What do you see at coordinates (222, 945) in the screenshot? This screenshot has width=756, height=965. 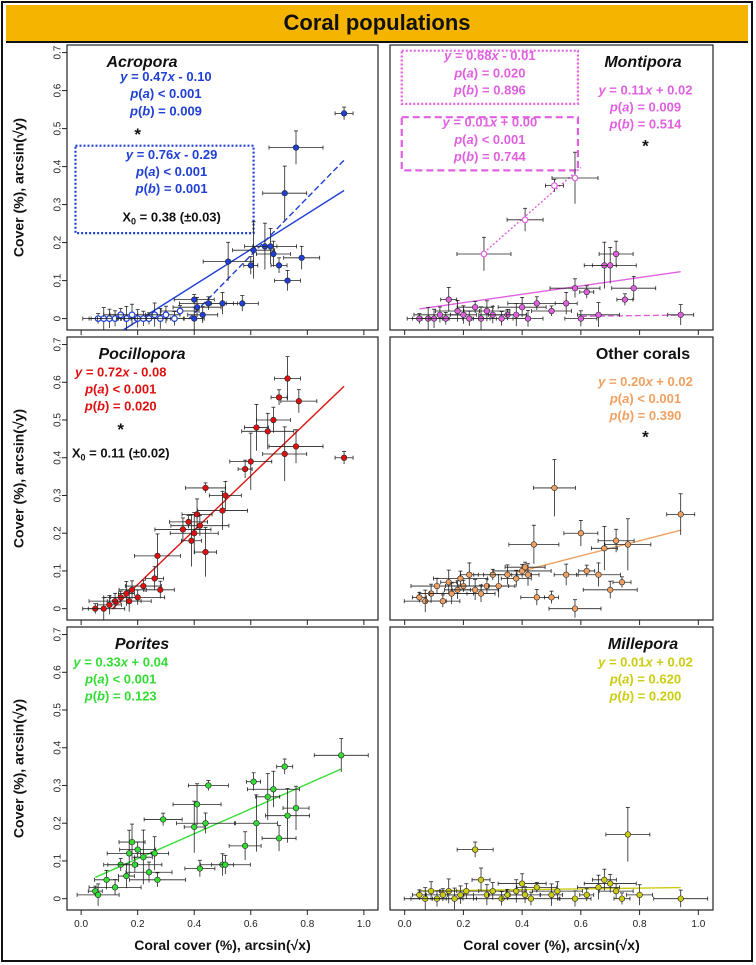 I see `x-axis-label: Coral cover (%), arcsin(√x)` at bounding box center [222, 945].